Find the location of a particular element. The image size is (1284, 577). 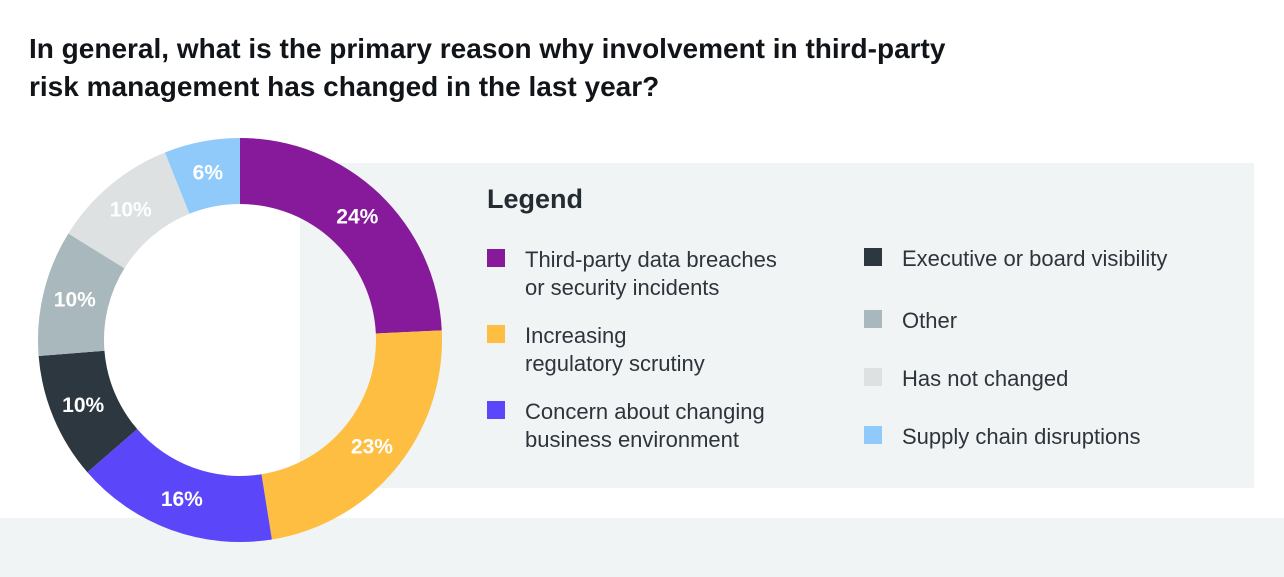

donut-slice-label-3: 10% is located at coordinates (83, 405).